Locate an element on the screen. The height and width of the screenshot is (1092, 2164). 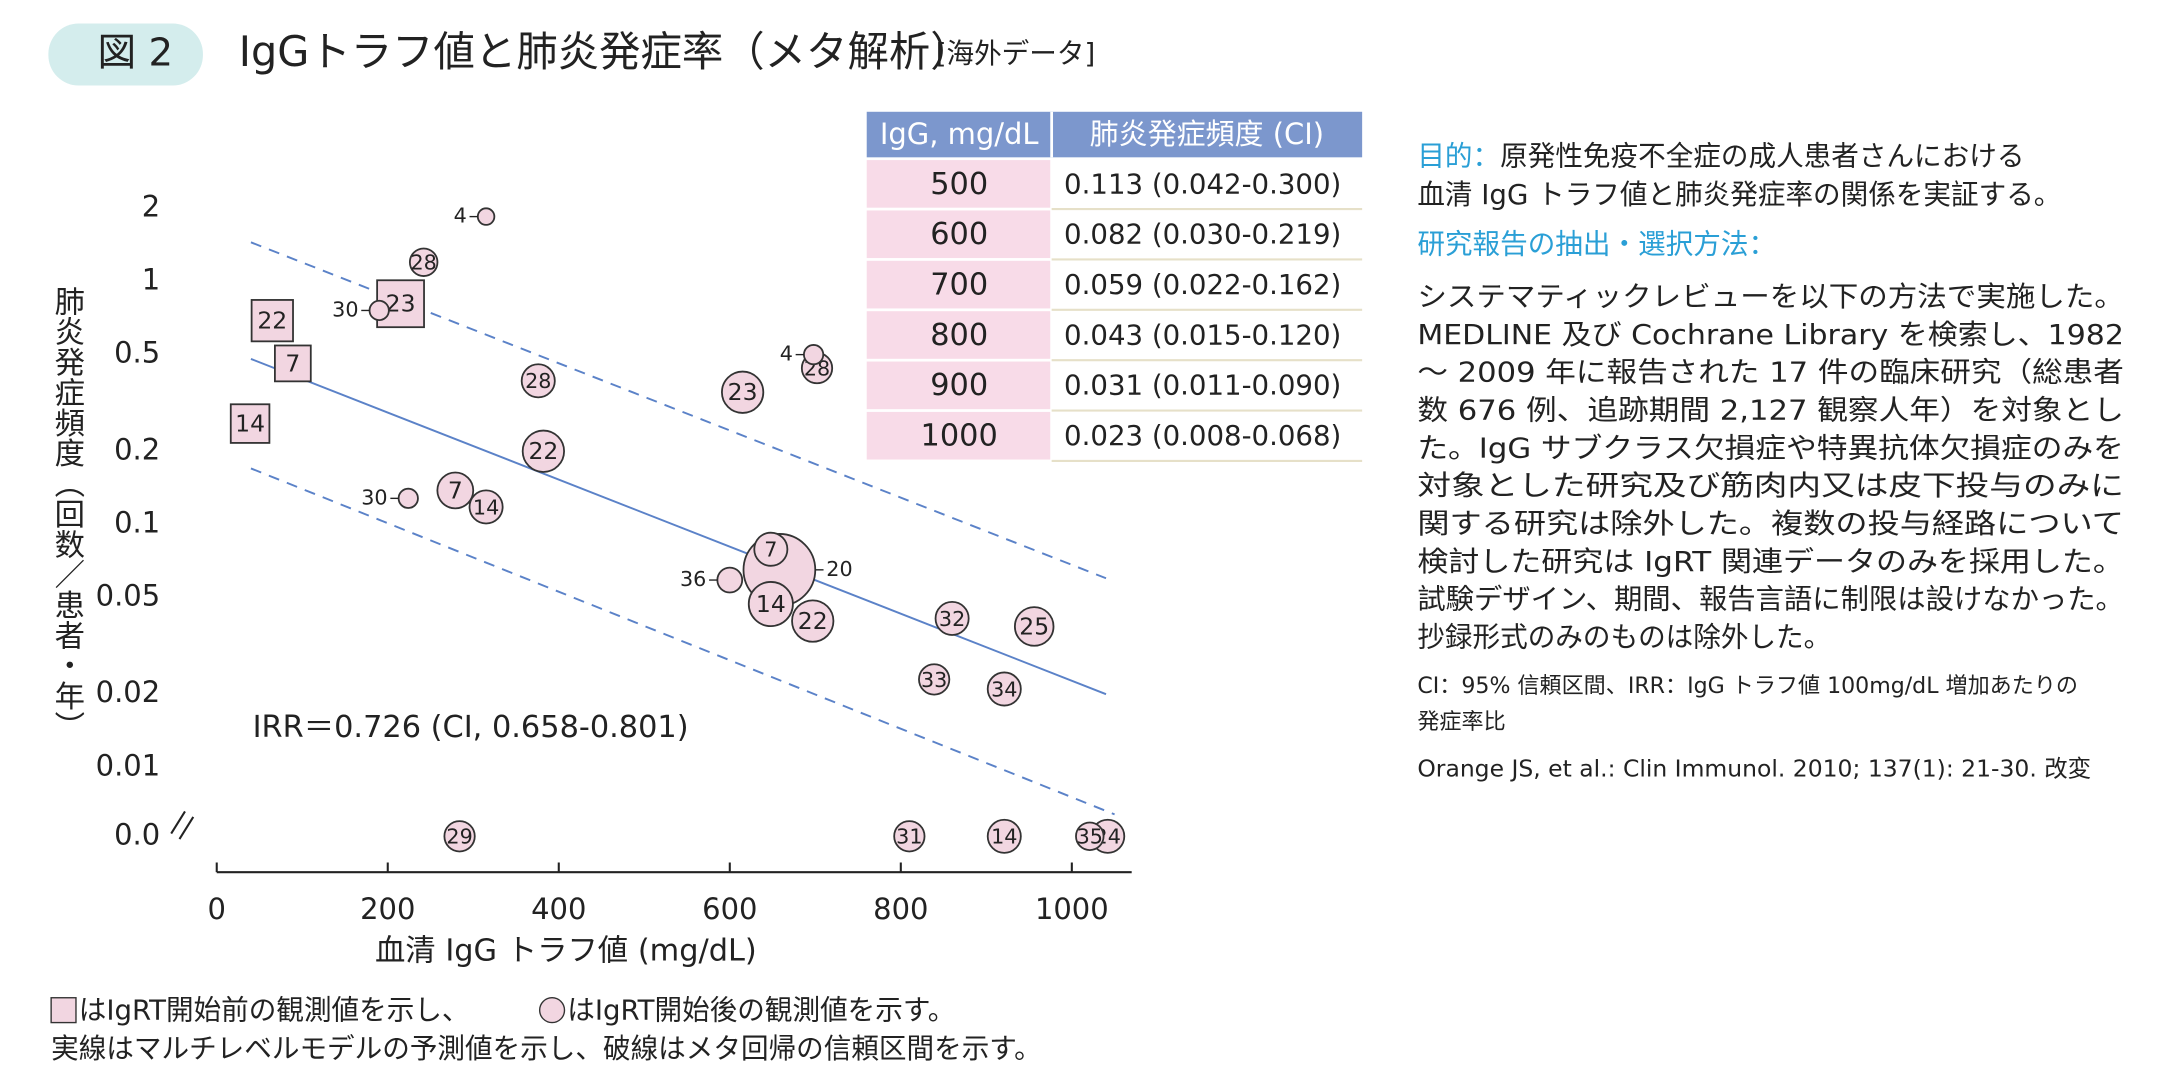
table-cell: 0.082 (0.030-0.219) is located at coordinates (1202, 234).